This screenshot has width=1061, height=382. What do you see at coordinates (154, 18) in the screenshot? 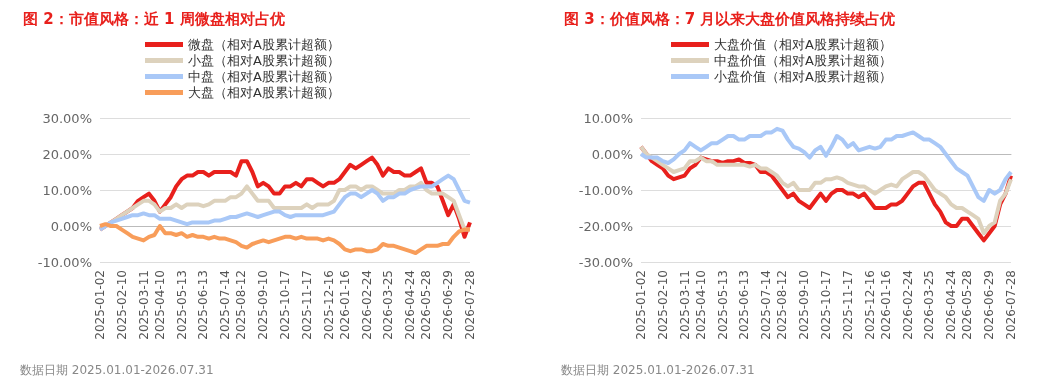
I see `chart-title: 图 2：市值风格：近 1 周微盘相对占优` at bounding box center [154, 18].